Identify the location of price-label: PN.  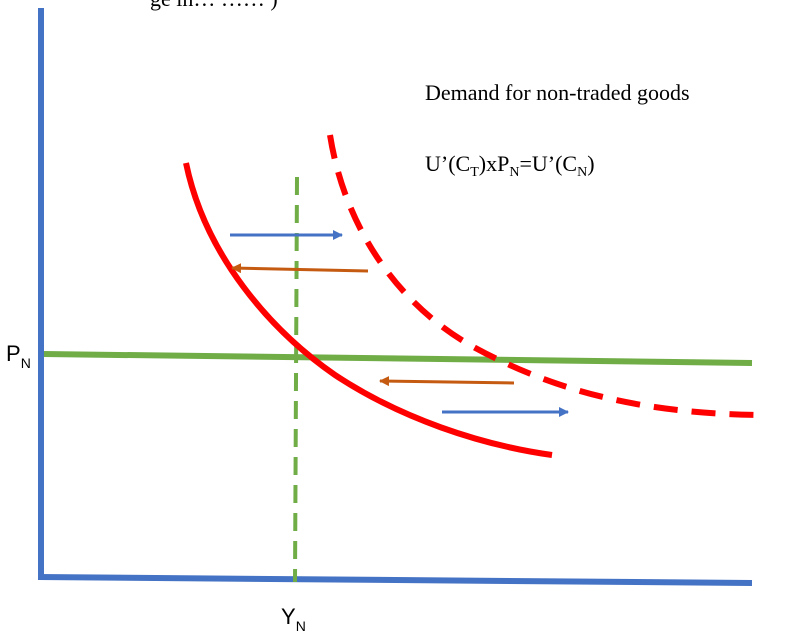
(18, 356).